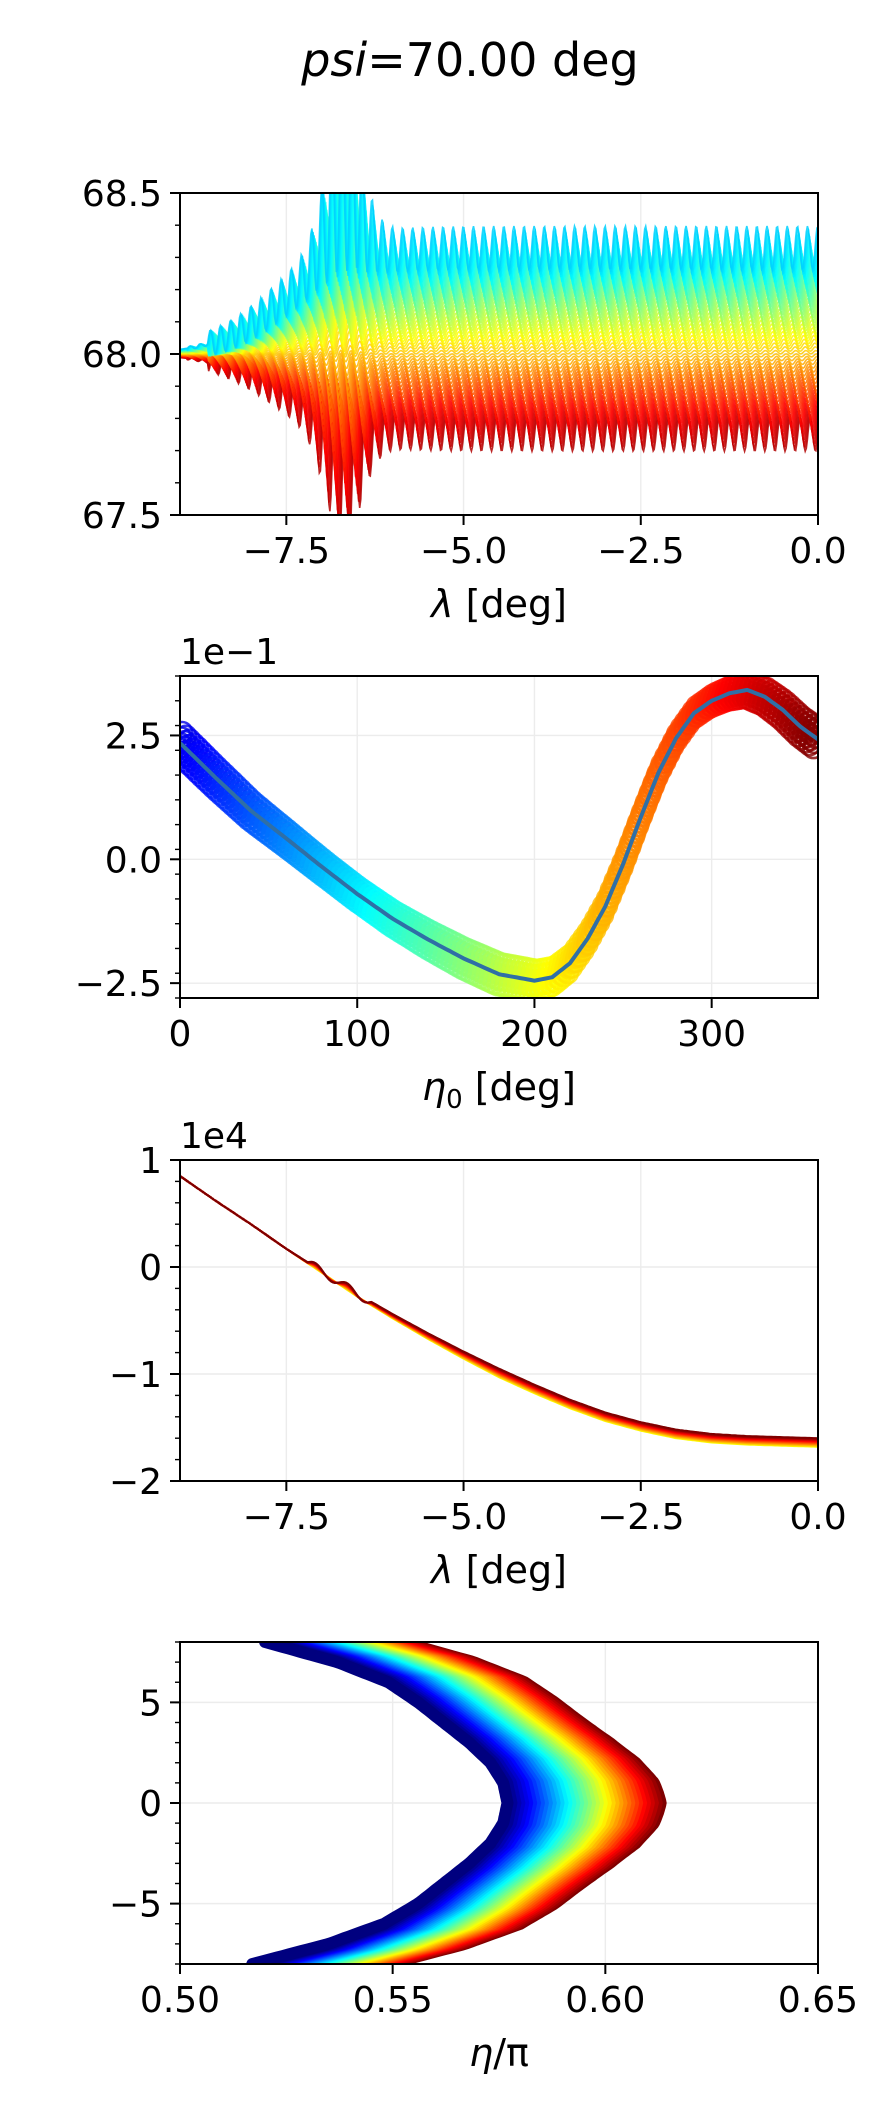 Image resolution: width=895 pixels, height=2124 pixels. Describe the element at coordinates (818, 2000) in the screenshot. I see `x-tick-label: 0.65` at that location.